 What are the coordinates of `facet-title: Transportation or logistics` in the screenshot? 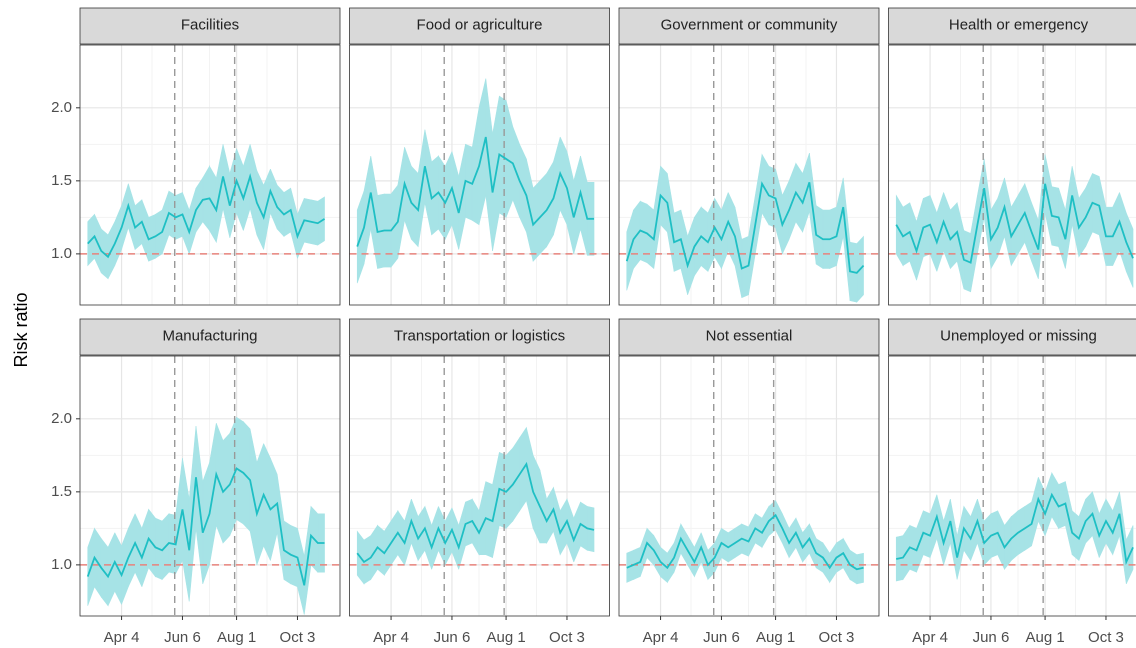 It's located at (479, 335).